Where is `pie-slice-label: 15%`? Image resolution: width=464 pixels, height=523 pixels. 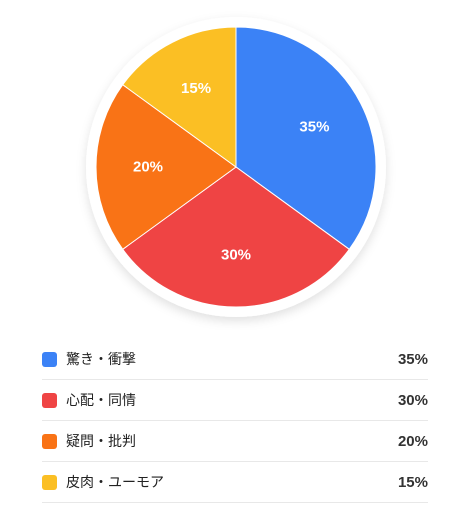 pie-slice-label: 15% is located at coordinates (196, 88).